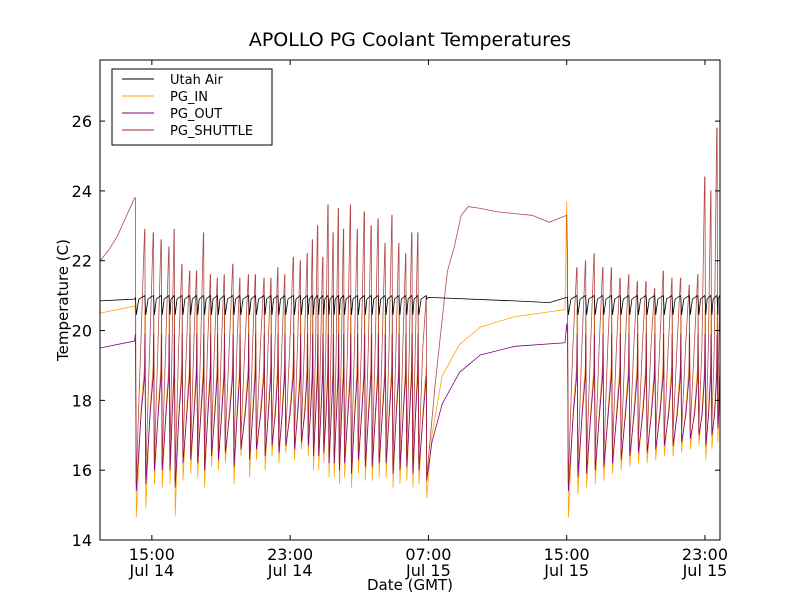  Describe the element at coordinates (63, 300) in the screenshot. I see `y-axis-label: Temperature (C)` at that location.